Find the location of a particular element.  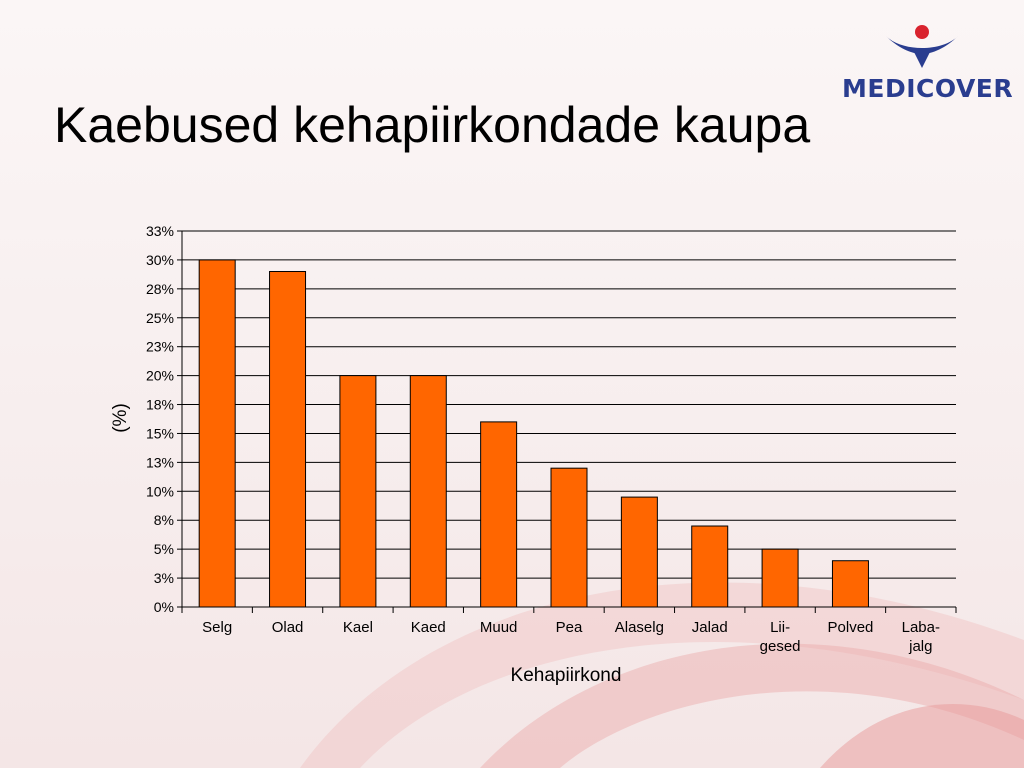

x-tick-label: Alaselg is located at coordinates (639, 627).